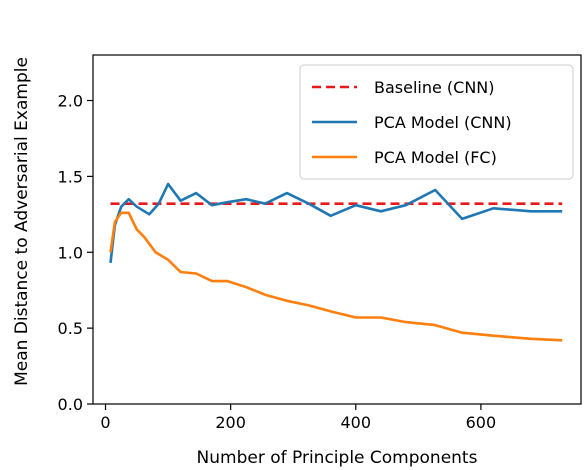 The image size is (587, 470). Describe the element at coordinates (70, 328) in the screenshot. I see `y-tick-label: 0.5` at that location.